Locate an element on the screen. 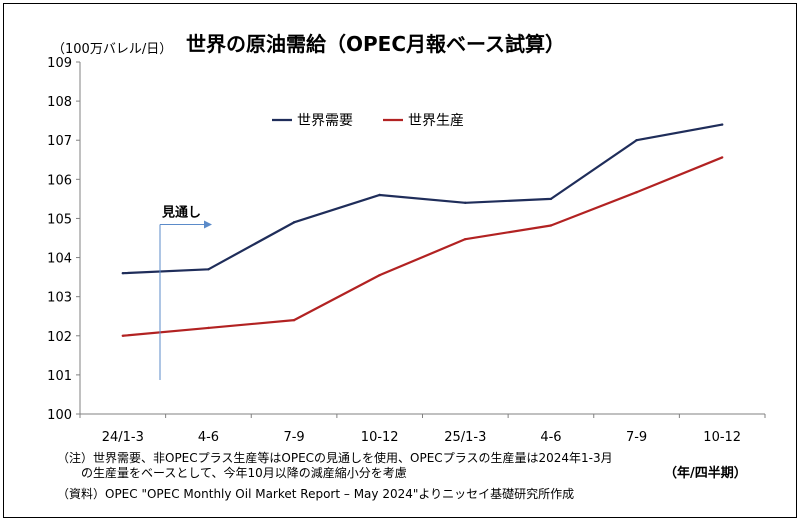  period-label: （年/四半期） is located at coordinates (705, 473).